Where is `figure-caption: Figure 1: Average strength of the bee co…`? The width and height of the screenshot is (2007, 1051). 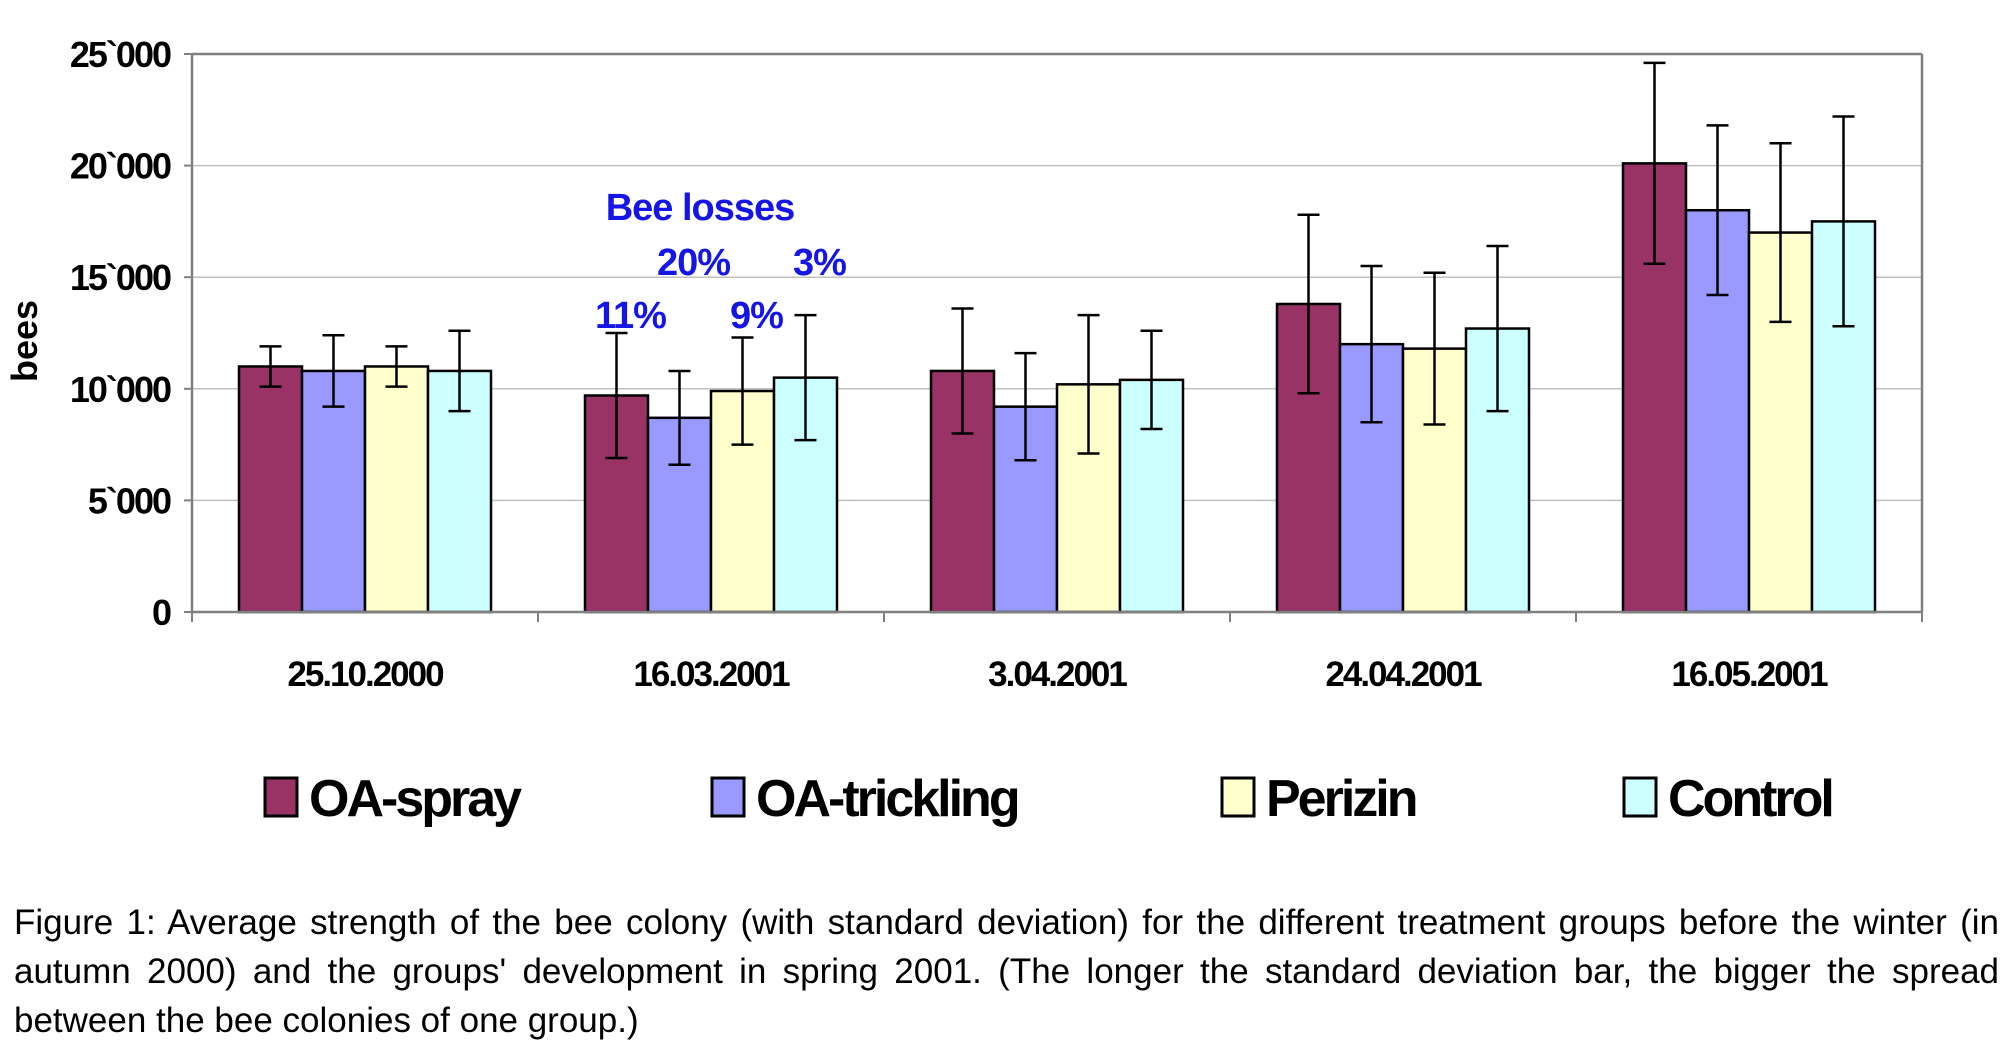 figure-caption: Figure 1: Average strength of the bee co… is located at coordinates (1006, 971).